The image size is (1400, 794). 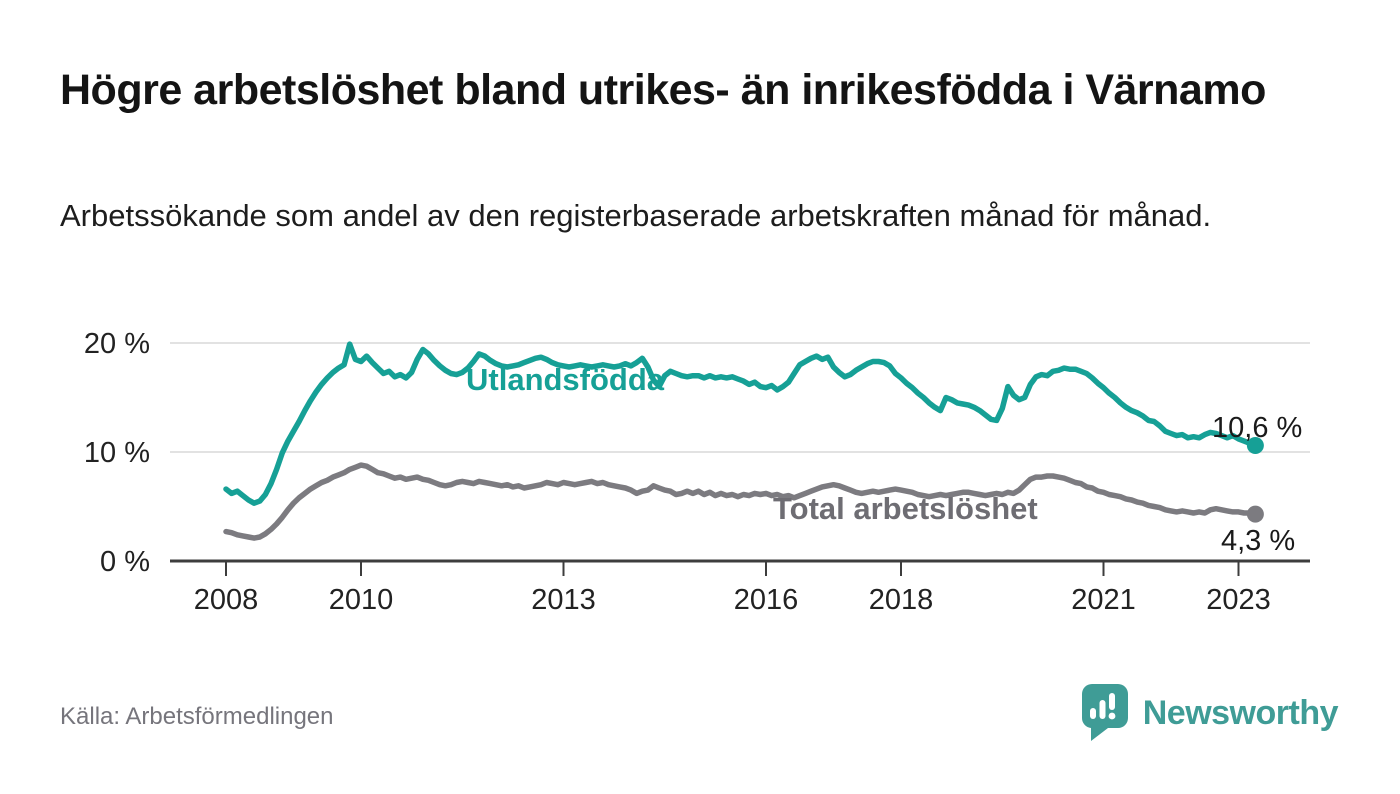 I want to click on y-tick-label: 10 %, so click(x=117, y=453).